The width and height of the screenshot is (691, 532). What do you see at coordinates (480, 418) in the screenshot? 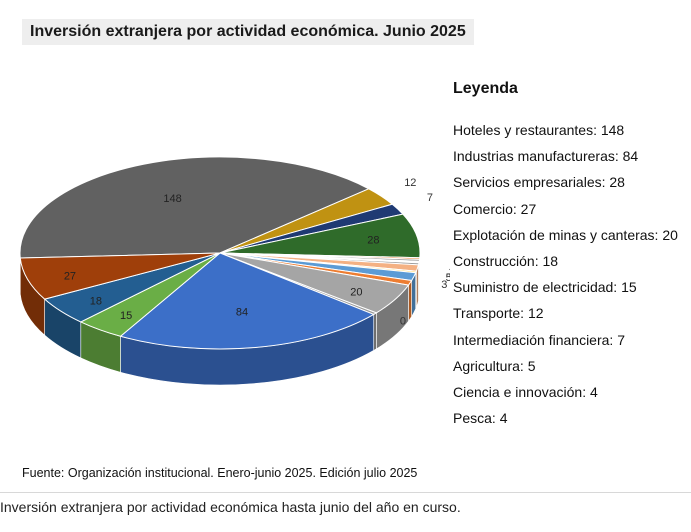
I see `legend-entry: Pesca: 4` at bounding box center [480, 418].